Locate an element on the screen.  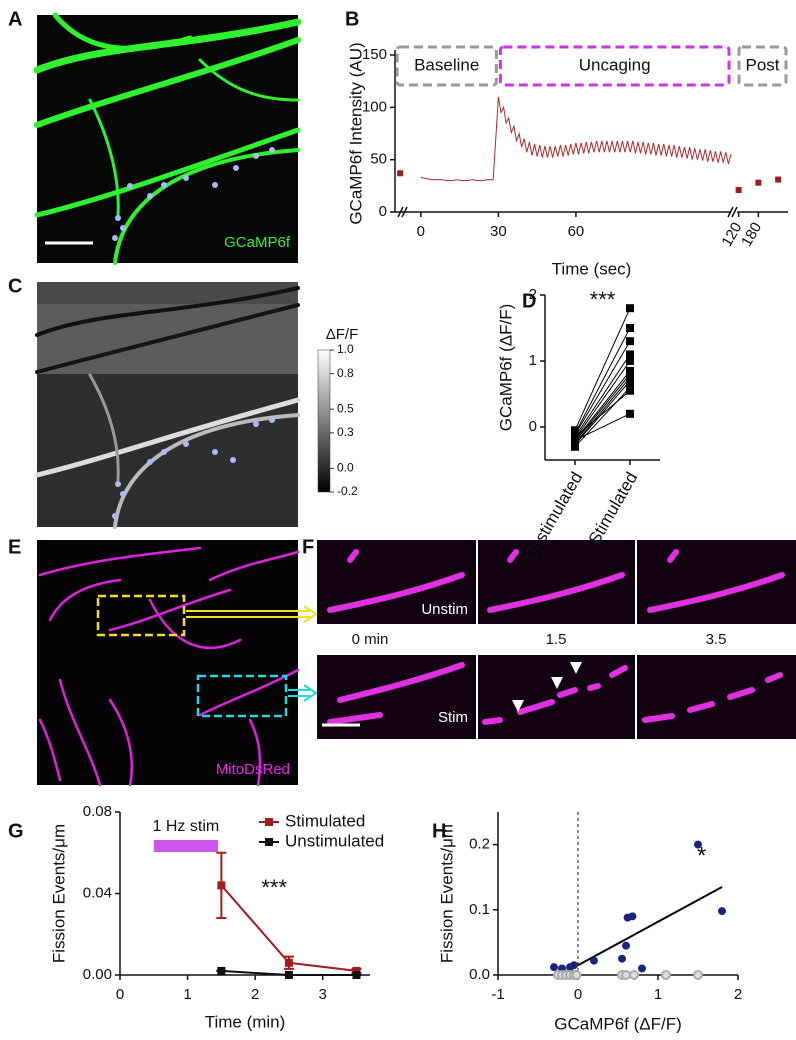
y-axis-label: GCaMP6f (ΔF/F) is located at coordinates (505, 368).